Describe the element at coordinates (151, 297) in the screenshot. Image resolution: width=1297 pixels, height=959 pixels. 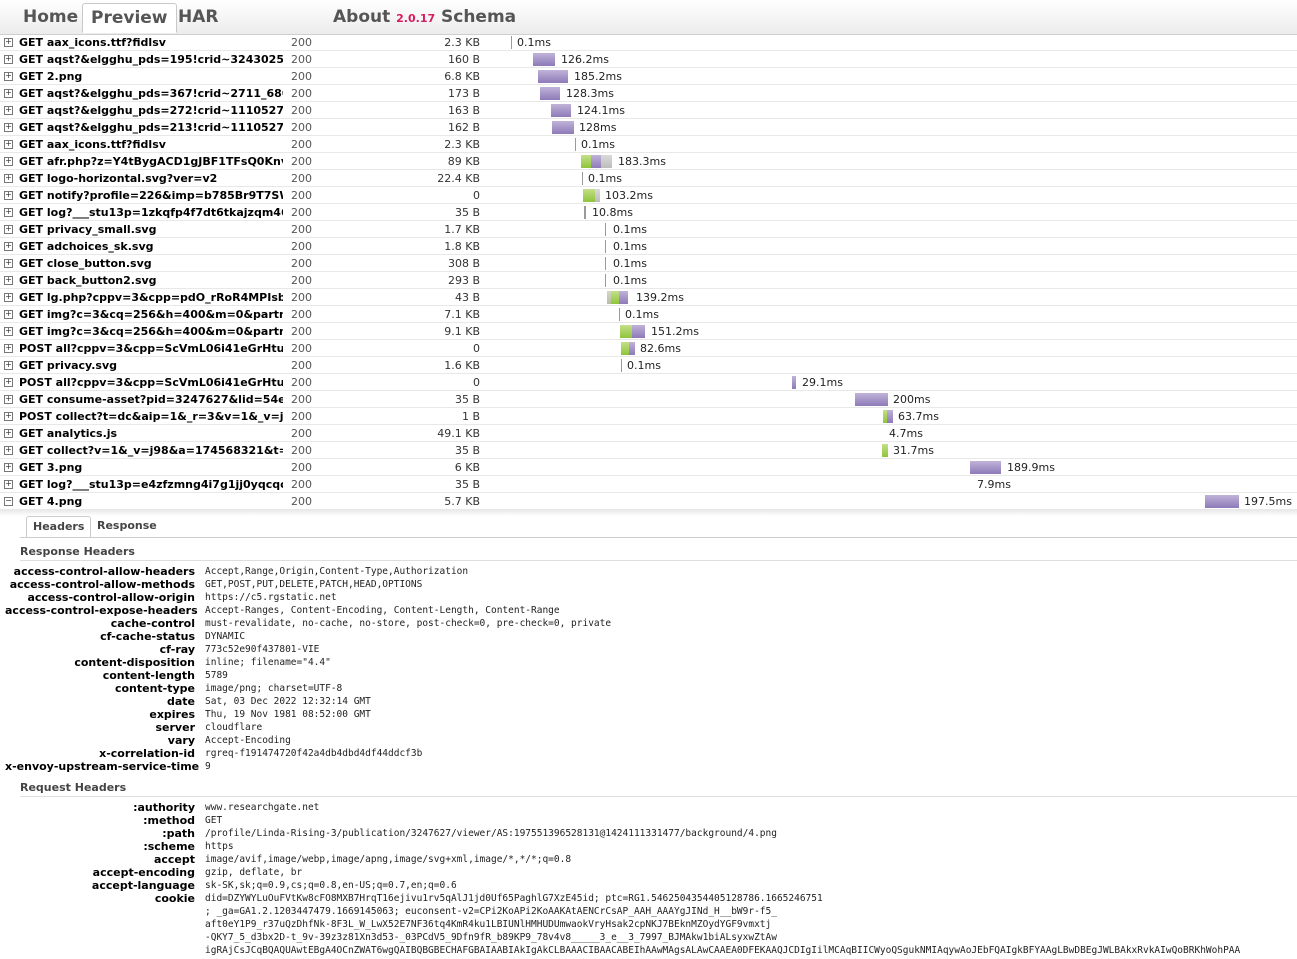
I see `request-url: GET lg.php?cppv=3&cpp=pdO_rRoR4MPIsb2B6` at that location.